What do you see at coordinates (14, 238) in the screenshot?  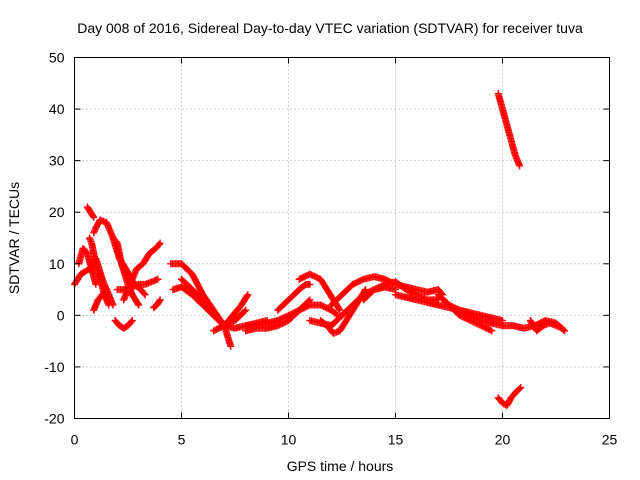 I see `y-axis-label: SDTVAR / TECUs` at bounding box center [14, 238].